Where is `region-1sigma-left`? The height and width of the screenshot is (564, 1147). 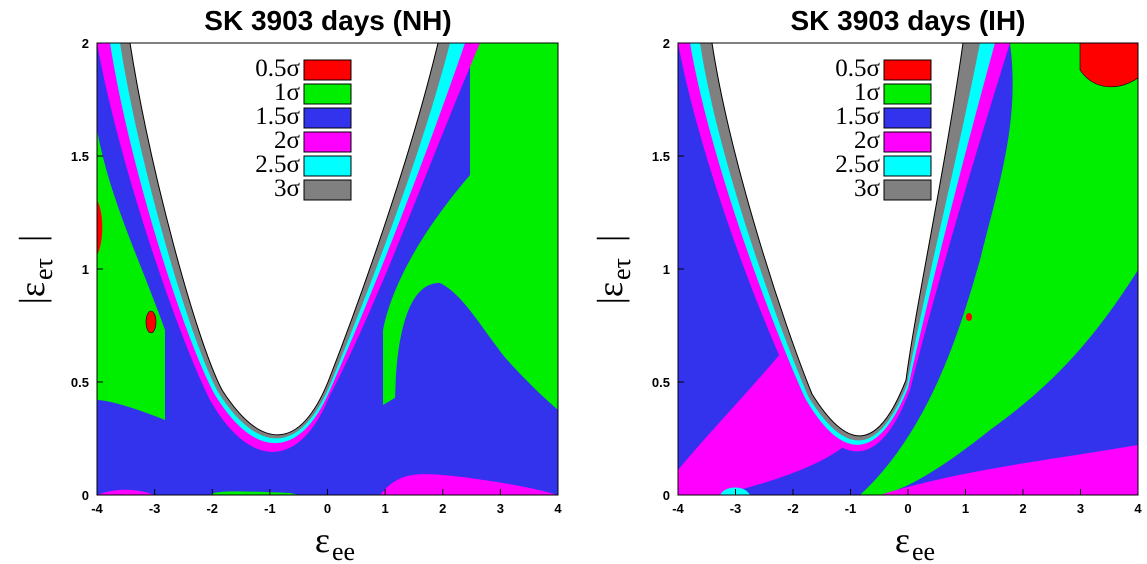
region-1sigma-left is located at coordinates (131, 275).